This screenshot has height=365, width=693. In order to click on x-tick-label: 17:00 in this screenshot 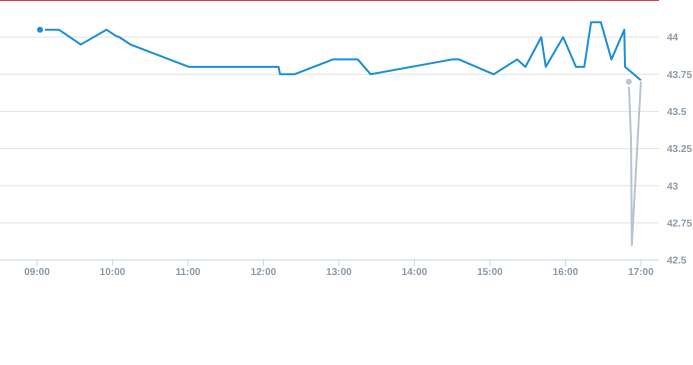, I will do `click(641, 272)`.